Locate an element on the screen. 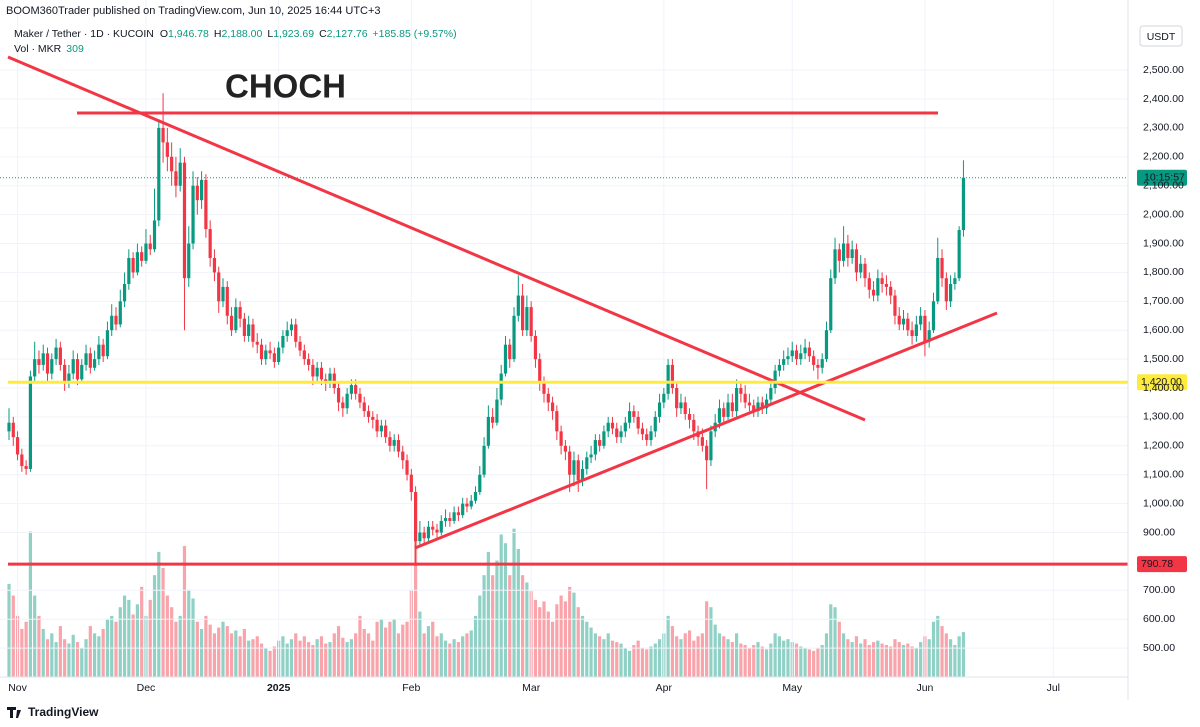 Image resolution: width=1200 pixels, height=727 pixels. y-tick-label: 1,400.00 is located at coordinates (1163, 388).